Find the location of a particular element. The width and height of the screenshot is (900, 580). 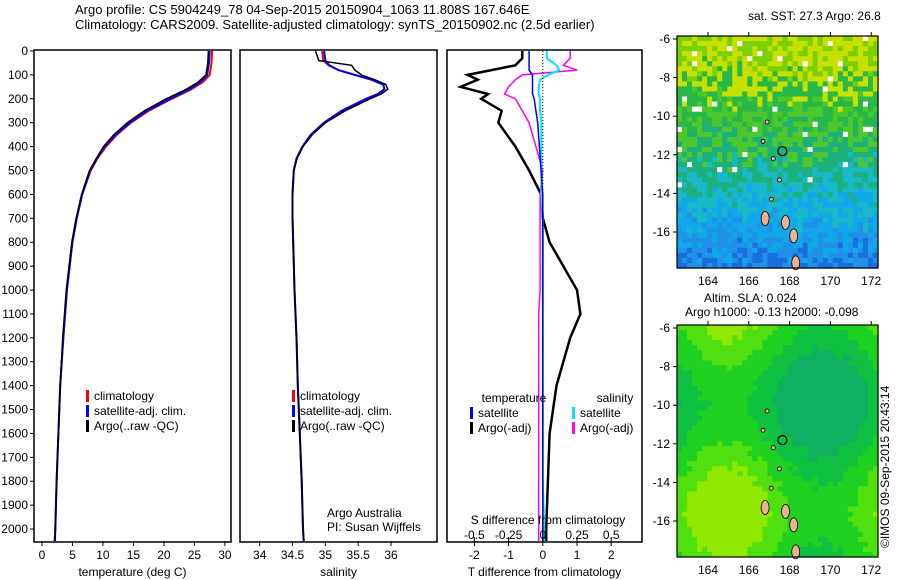

y-tick-label: 700 is located at coordinates (18, 218).